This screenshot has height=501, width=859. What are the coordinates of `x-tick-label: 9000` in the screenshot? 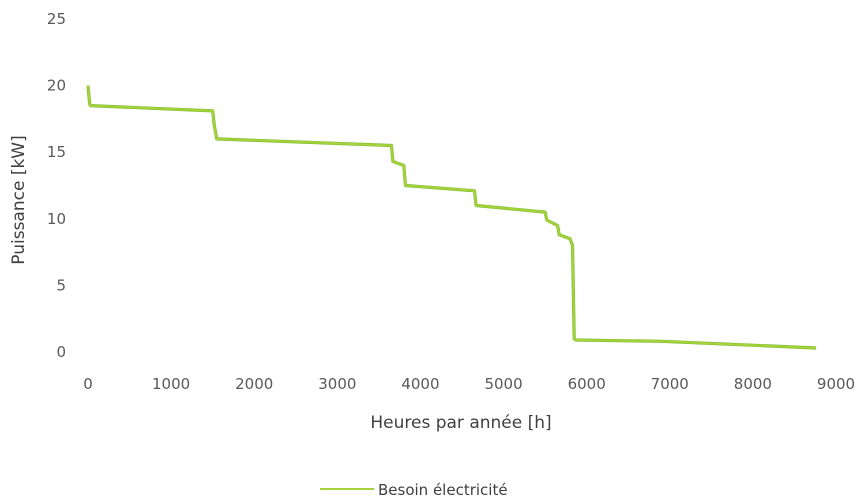 It's located at (836, 384).